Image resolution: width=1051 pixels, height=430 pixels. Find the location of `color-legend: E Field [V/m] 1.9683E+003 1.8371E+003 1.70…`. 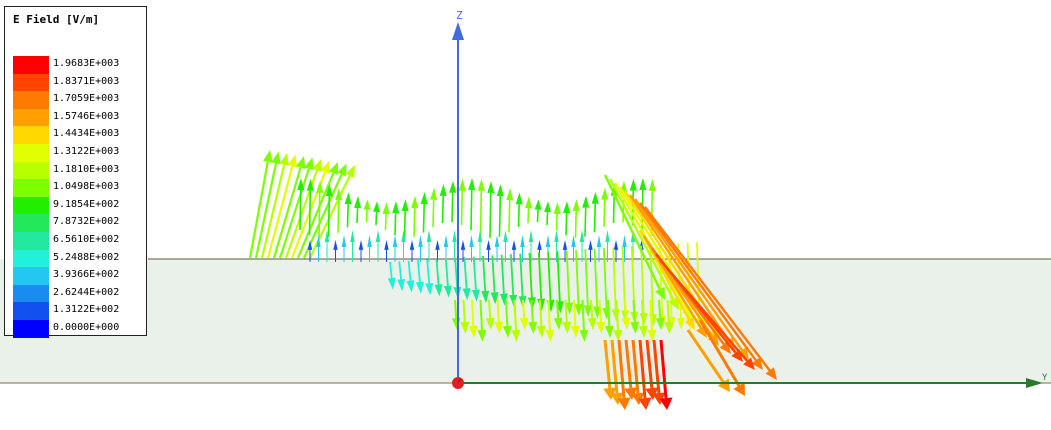

color-legend: E Field [V/m] 1.9683E+003 1.8371E+003 1.70… is located at coordinates (75, 172).